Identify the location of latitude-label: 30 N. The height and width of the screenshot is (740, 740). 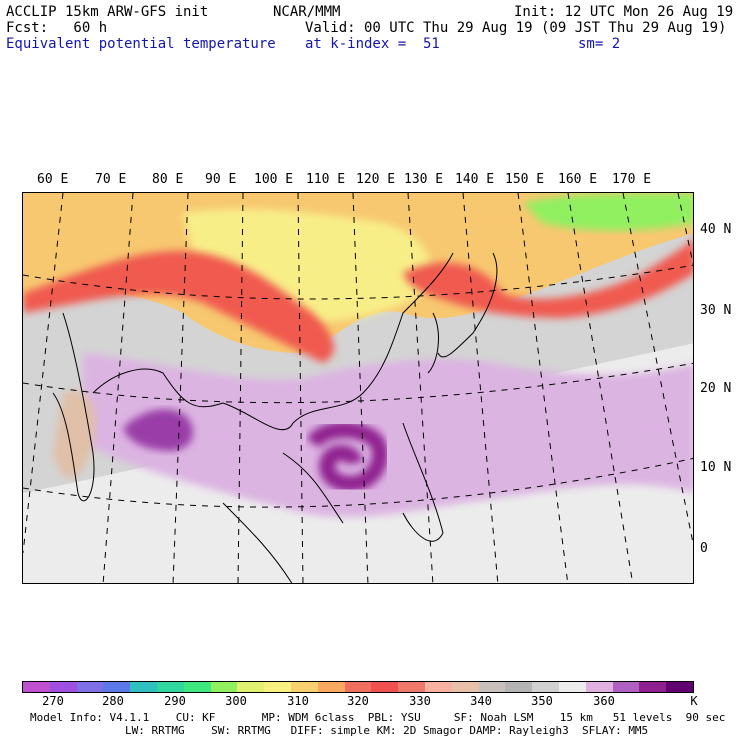
(716, 310).